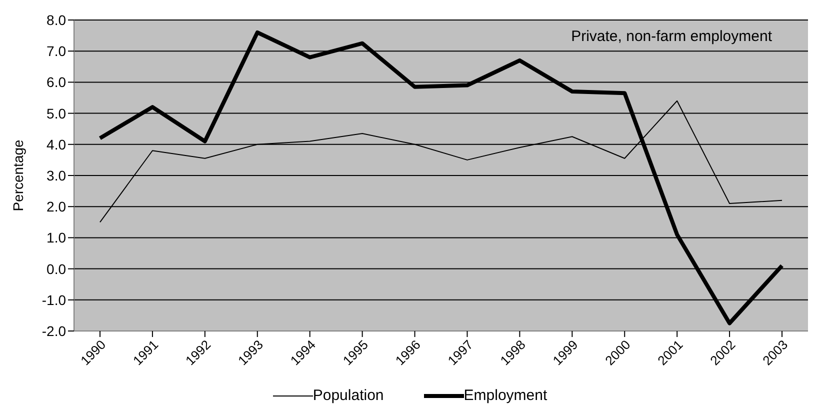 The image size is (820, 417). Describe the element at coordinates (56, 268) in the screenshot. I see `y-tick-label: 0.0` at that location.